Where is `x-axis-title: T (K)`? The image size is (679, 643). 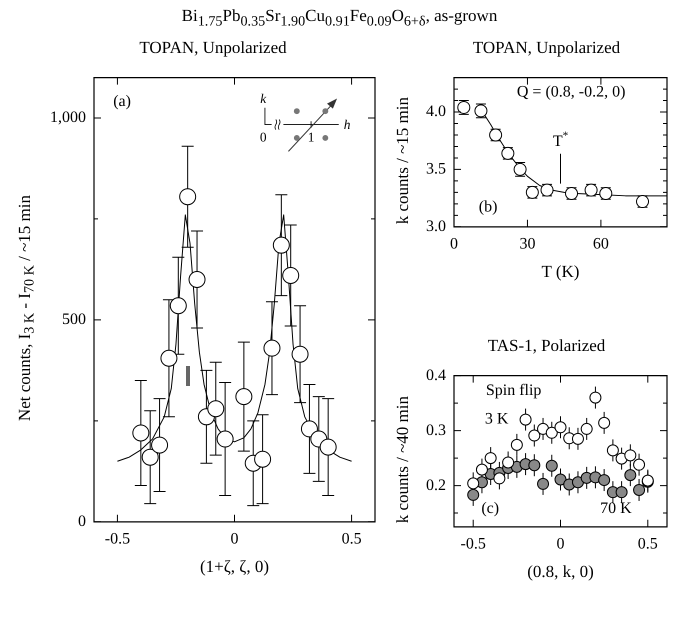 x-axis-title: T (K) is located at coordinates (560, 272).